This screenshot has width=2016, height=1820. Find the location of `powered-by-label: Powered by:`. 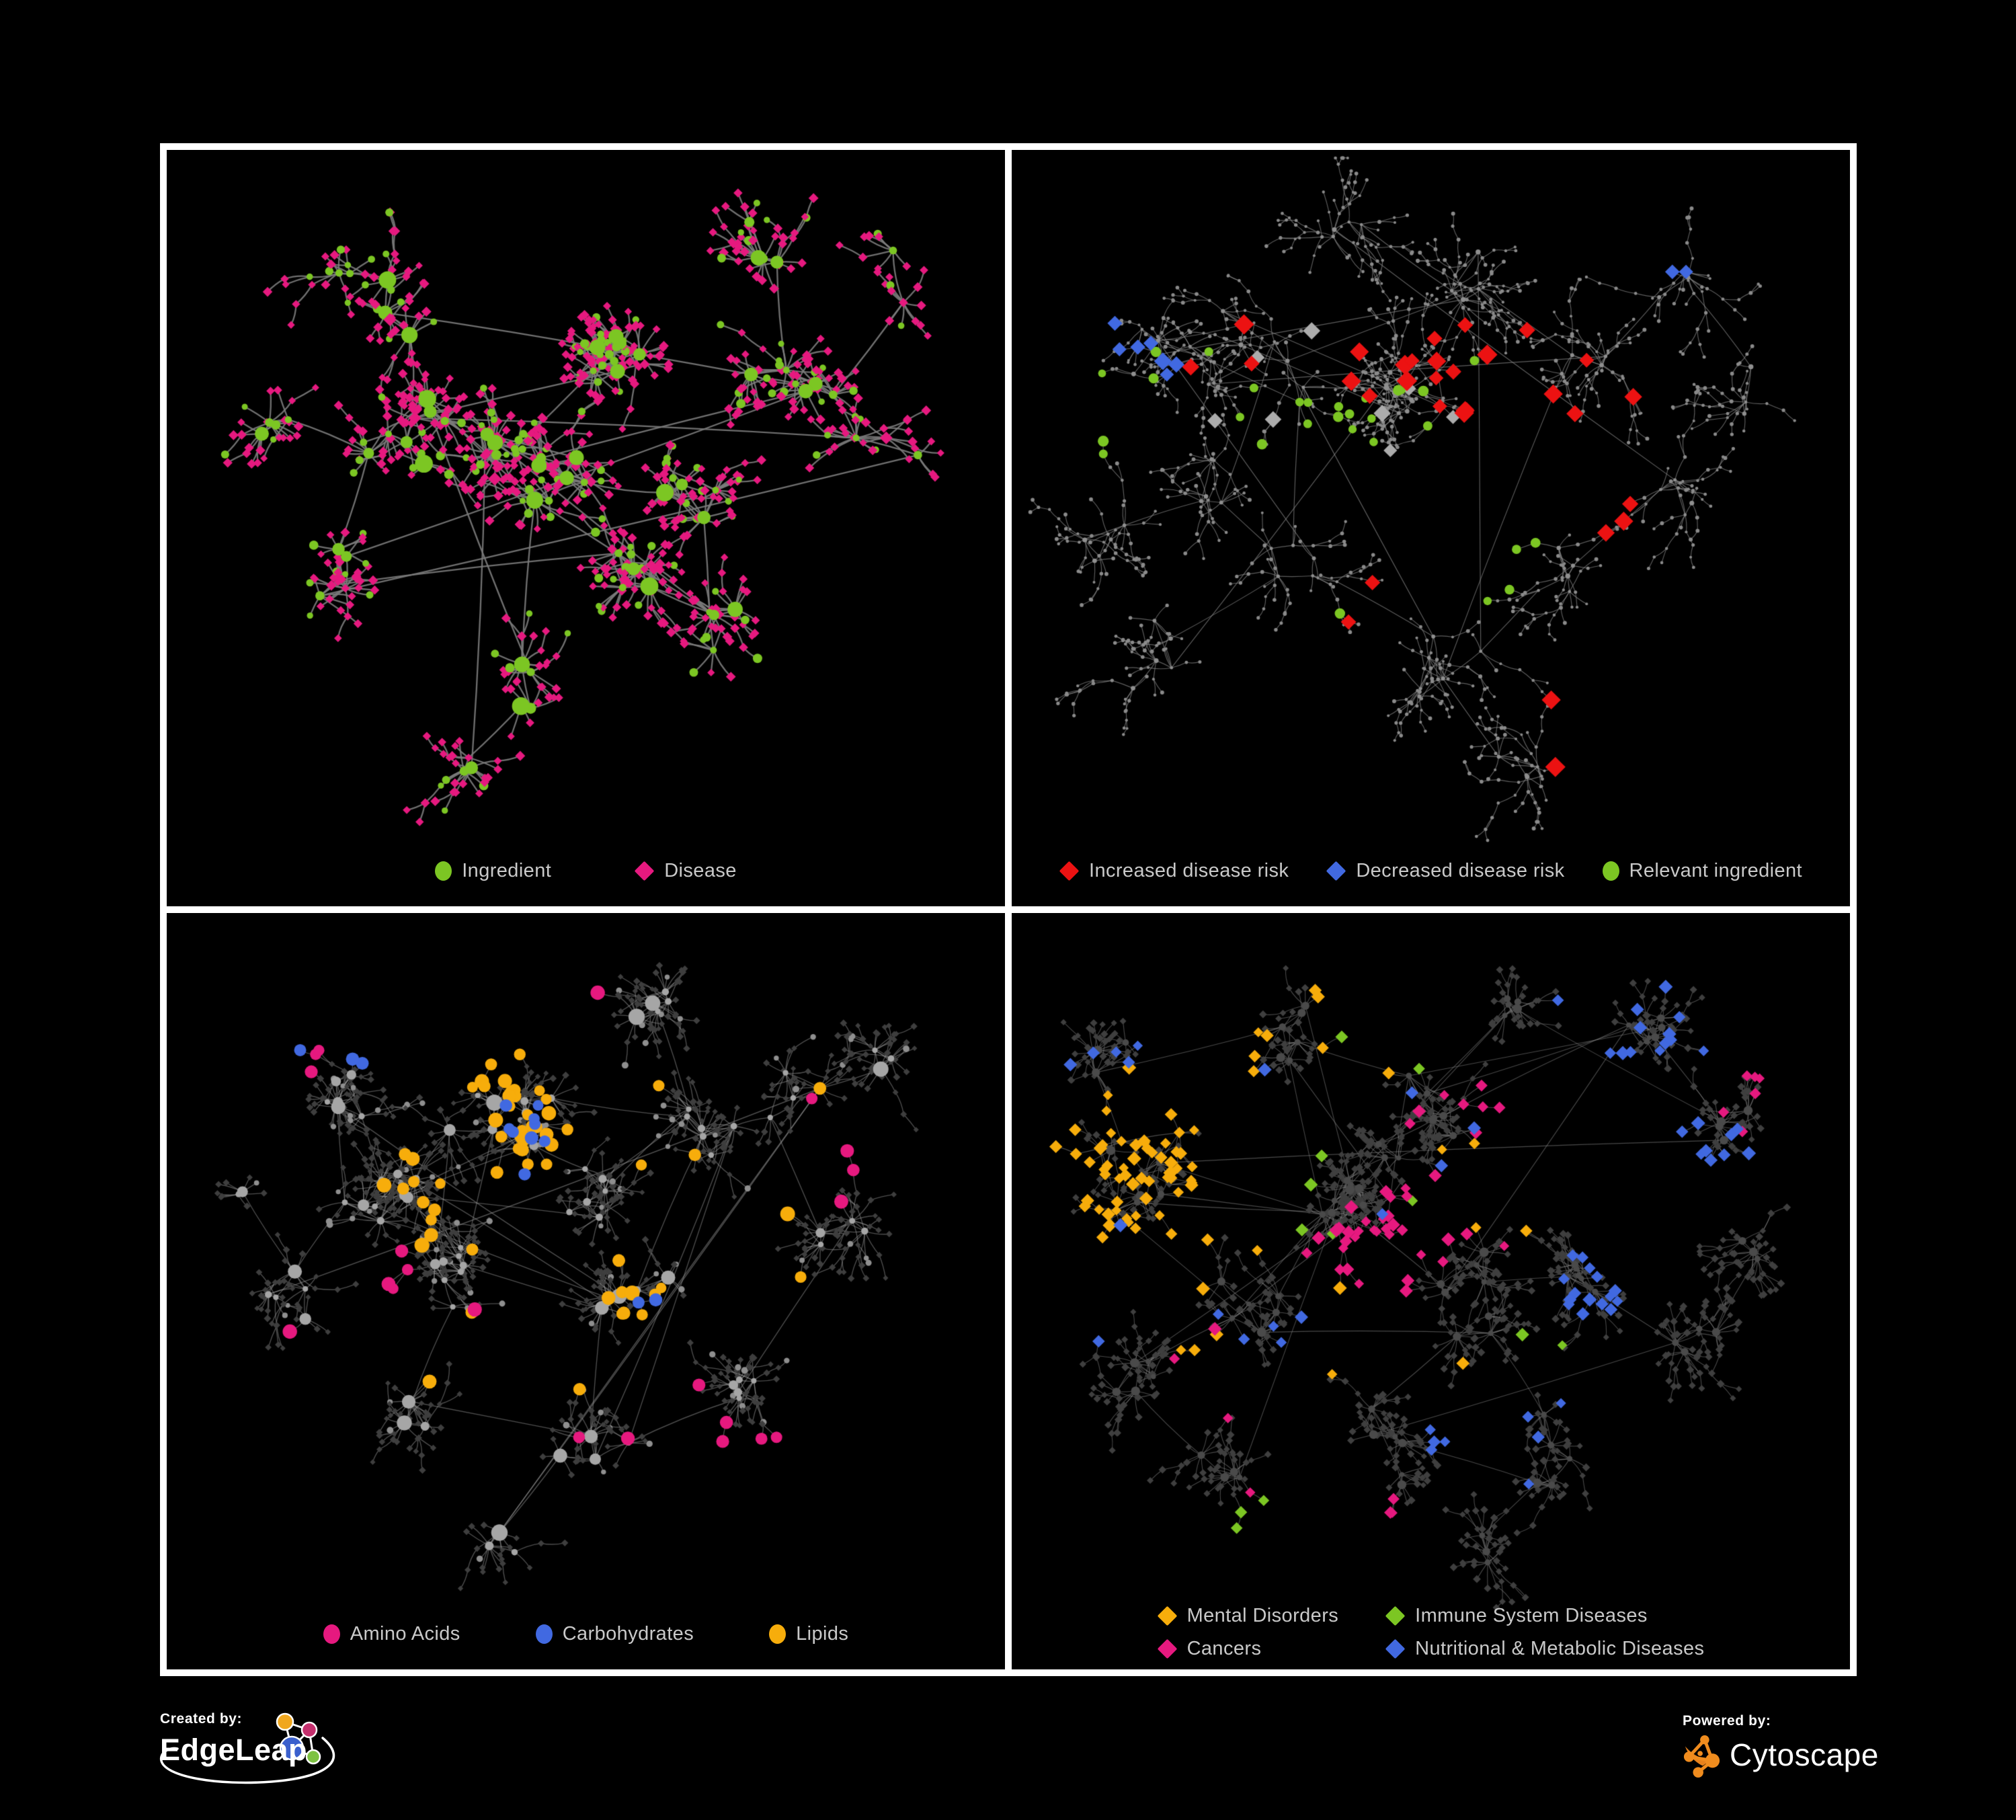

powered-by-label: Powered by: is located at coordinates (1727, 1721).